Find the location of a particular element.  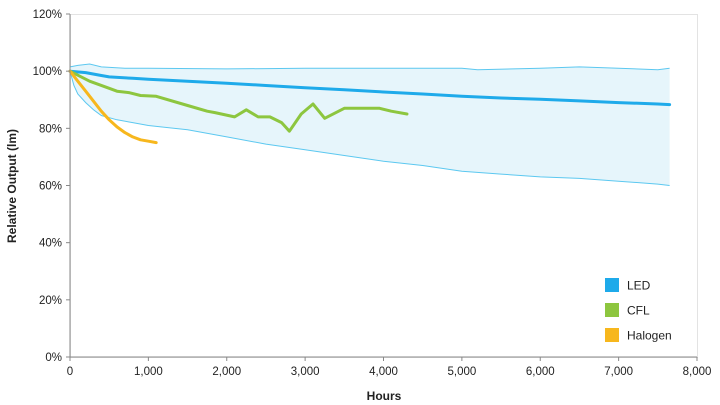

series-line-halogen is located at coordinates (113, 107).